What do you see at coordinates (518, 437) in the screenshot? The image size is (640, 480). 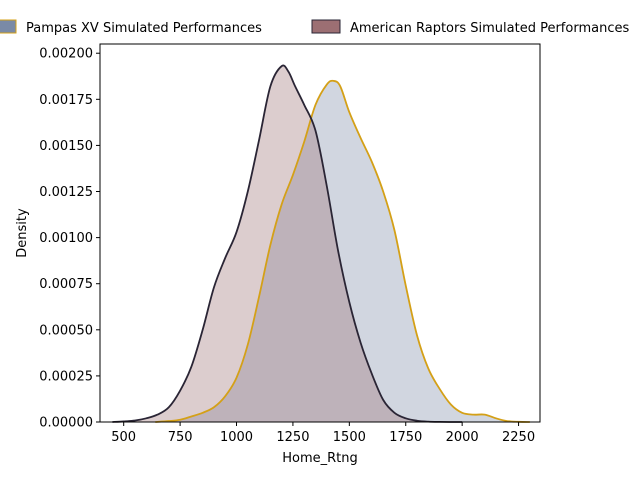 I see `x-tick-label: 2250` at bounding box center [518, 437].